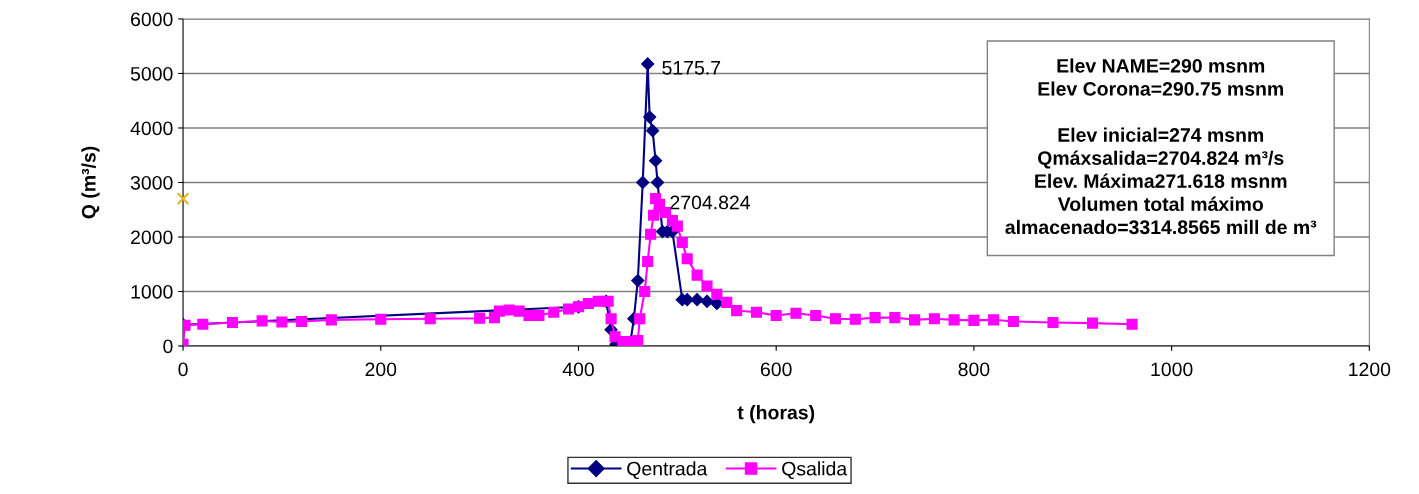 This screenshot has width=1419, height=494. What do you see at coordinates (691, 68) in the screenshot?
I see `annotation: 5175.7` at bounding box center [691, 68].